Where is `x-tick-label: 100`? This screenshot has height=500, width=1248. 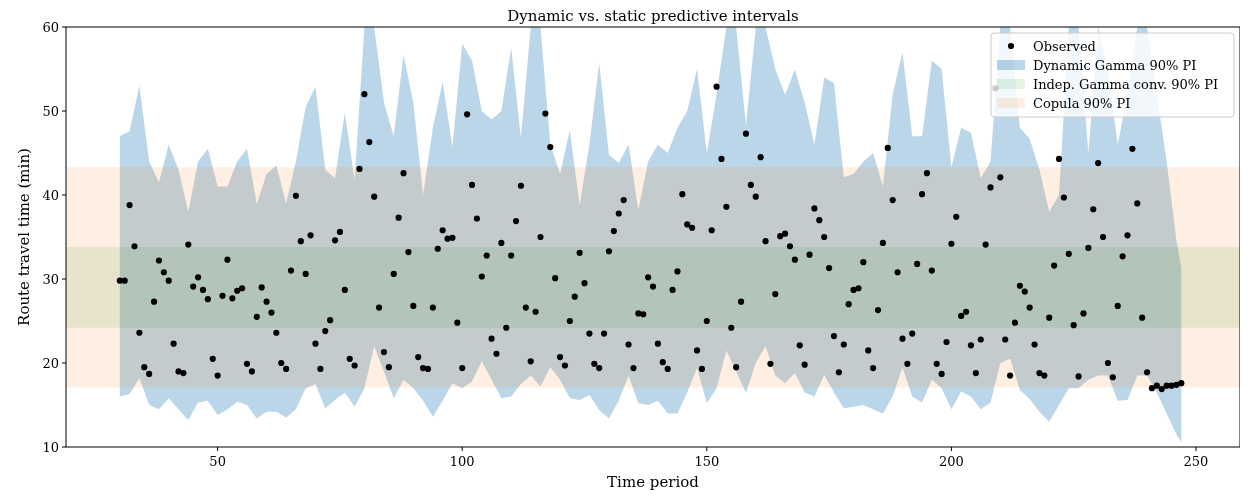
x-tick-label: 100 is located at coordinates (462, 461).